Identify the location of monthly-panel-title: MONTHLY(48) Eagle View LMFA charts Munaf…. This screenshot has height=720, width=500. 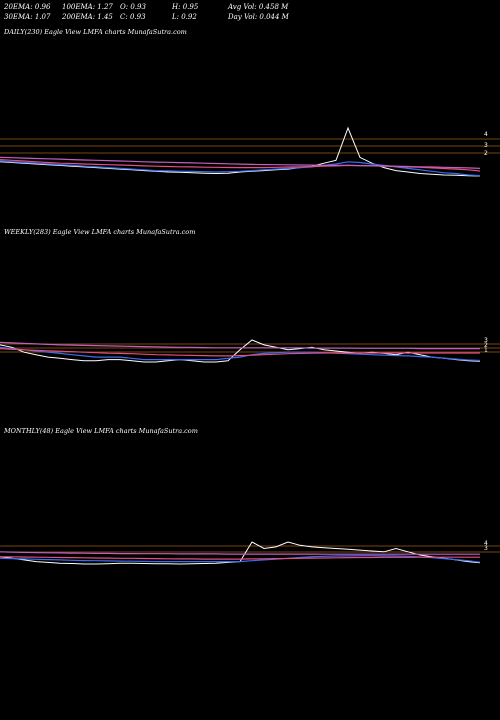
(101, 431).